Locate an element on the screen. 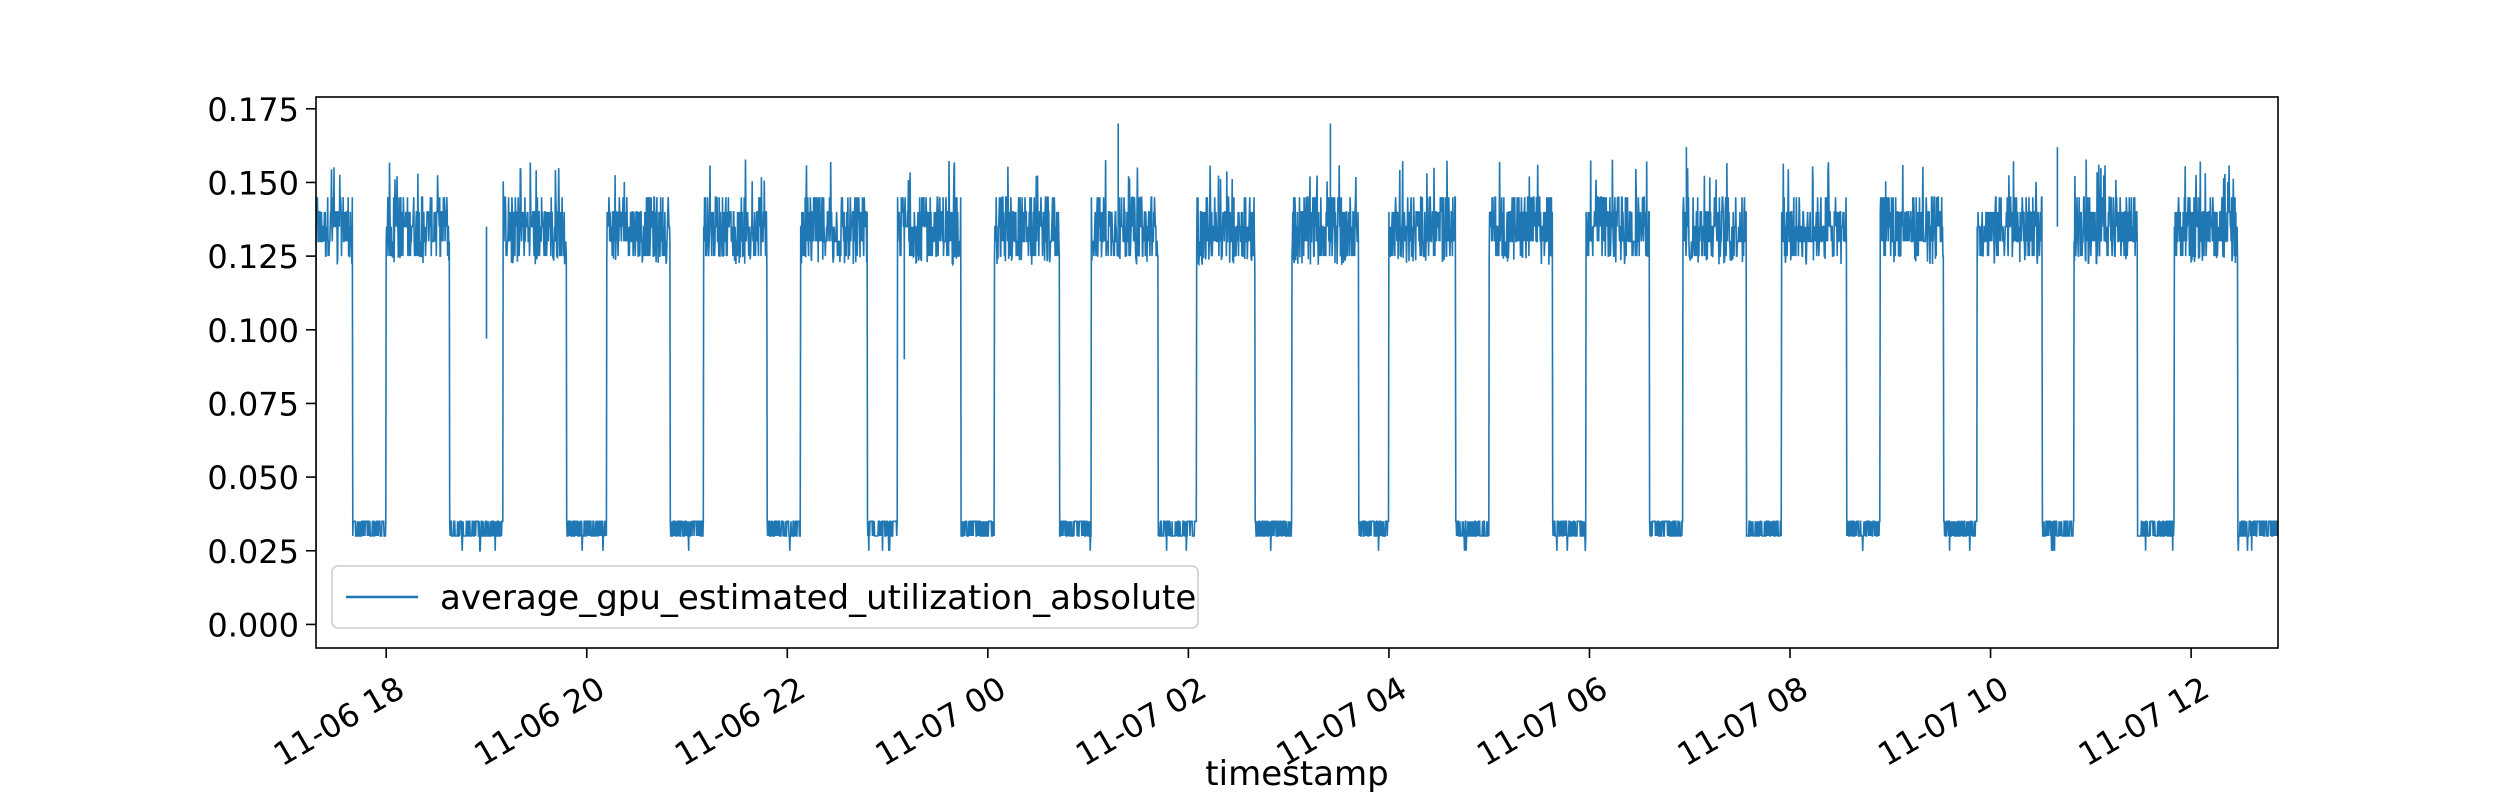 Image resolution: width=2500 pixels, height=804 pixels. x-axis-label: timestamp is located at coordinates (1296, 774).